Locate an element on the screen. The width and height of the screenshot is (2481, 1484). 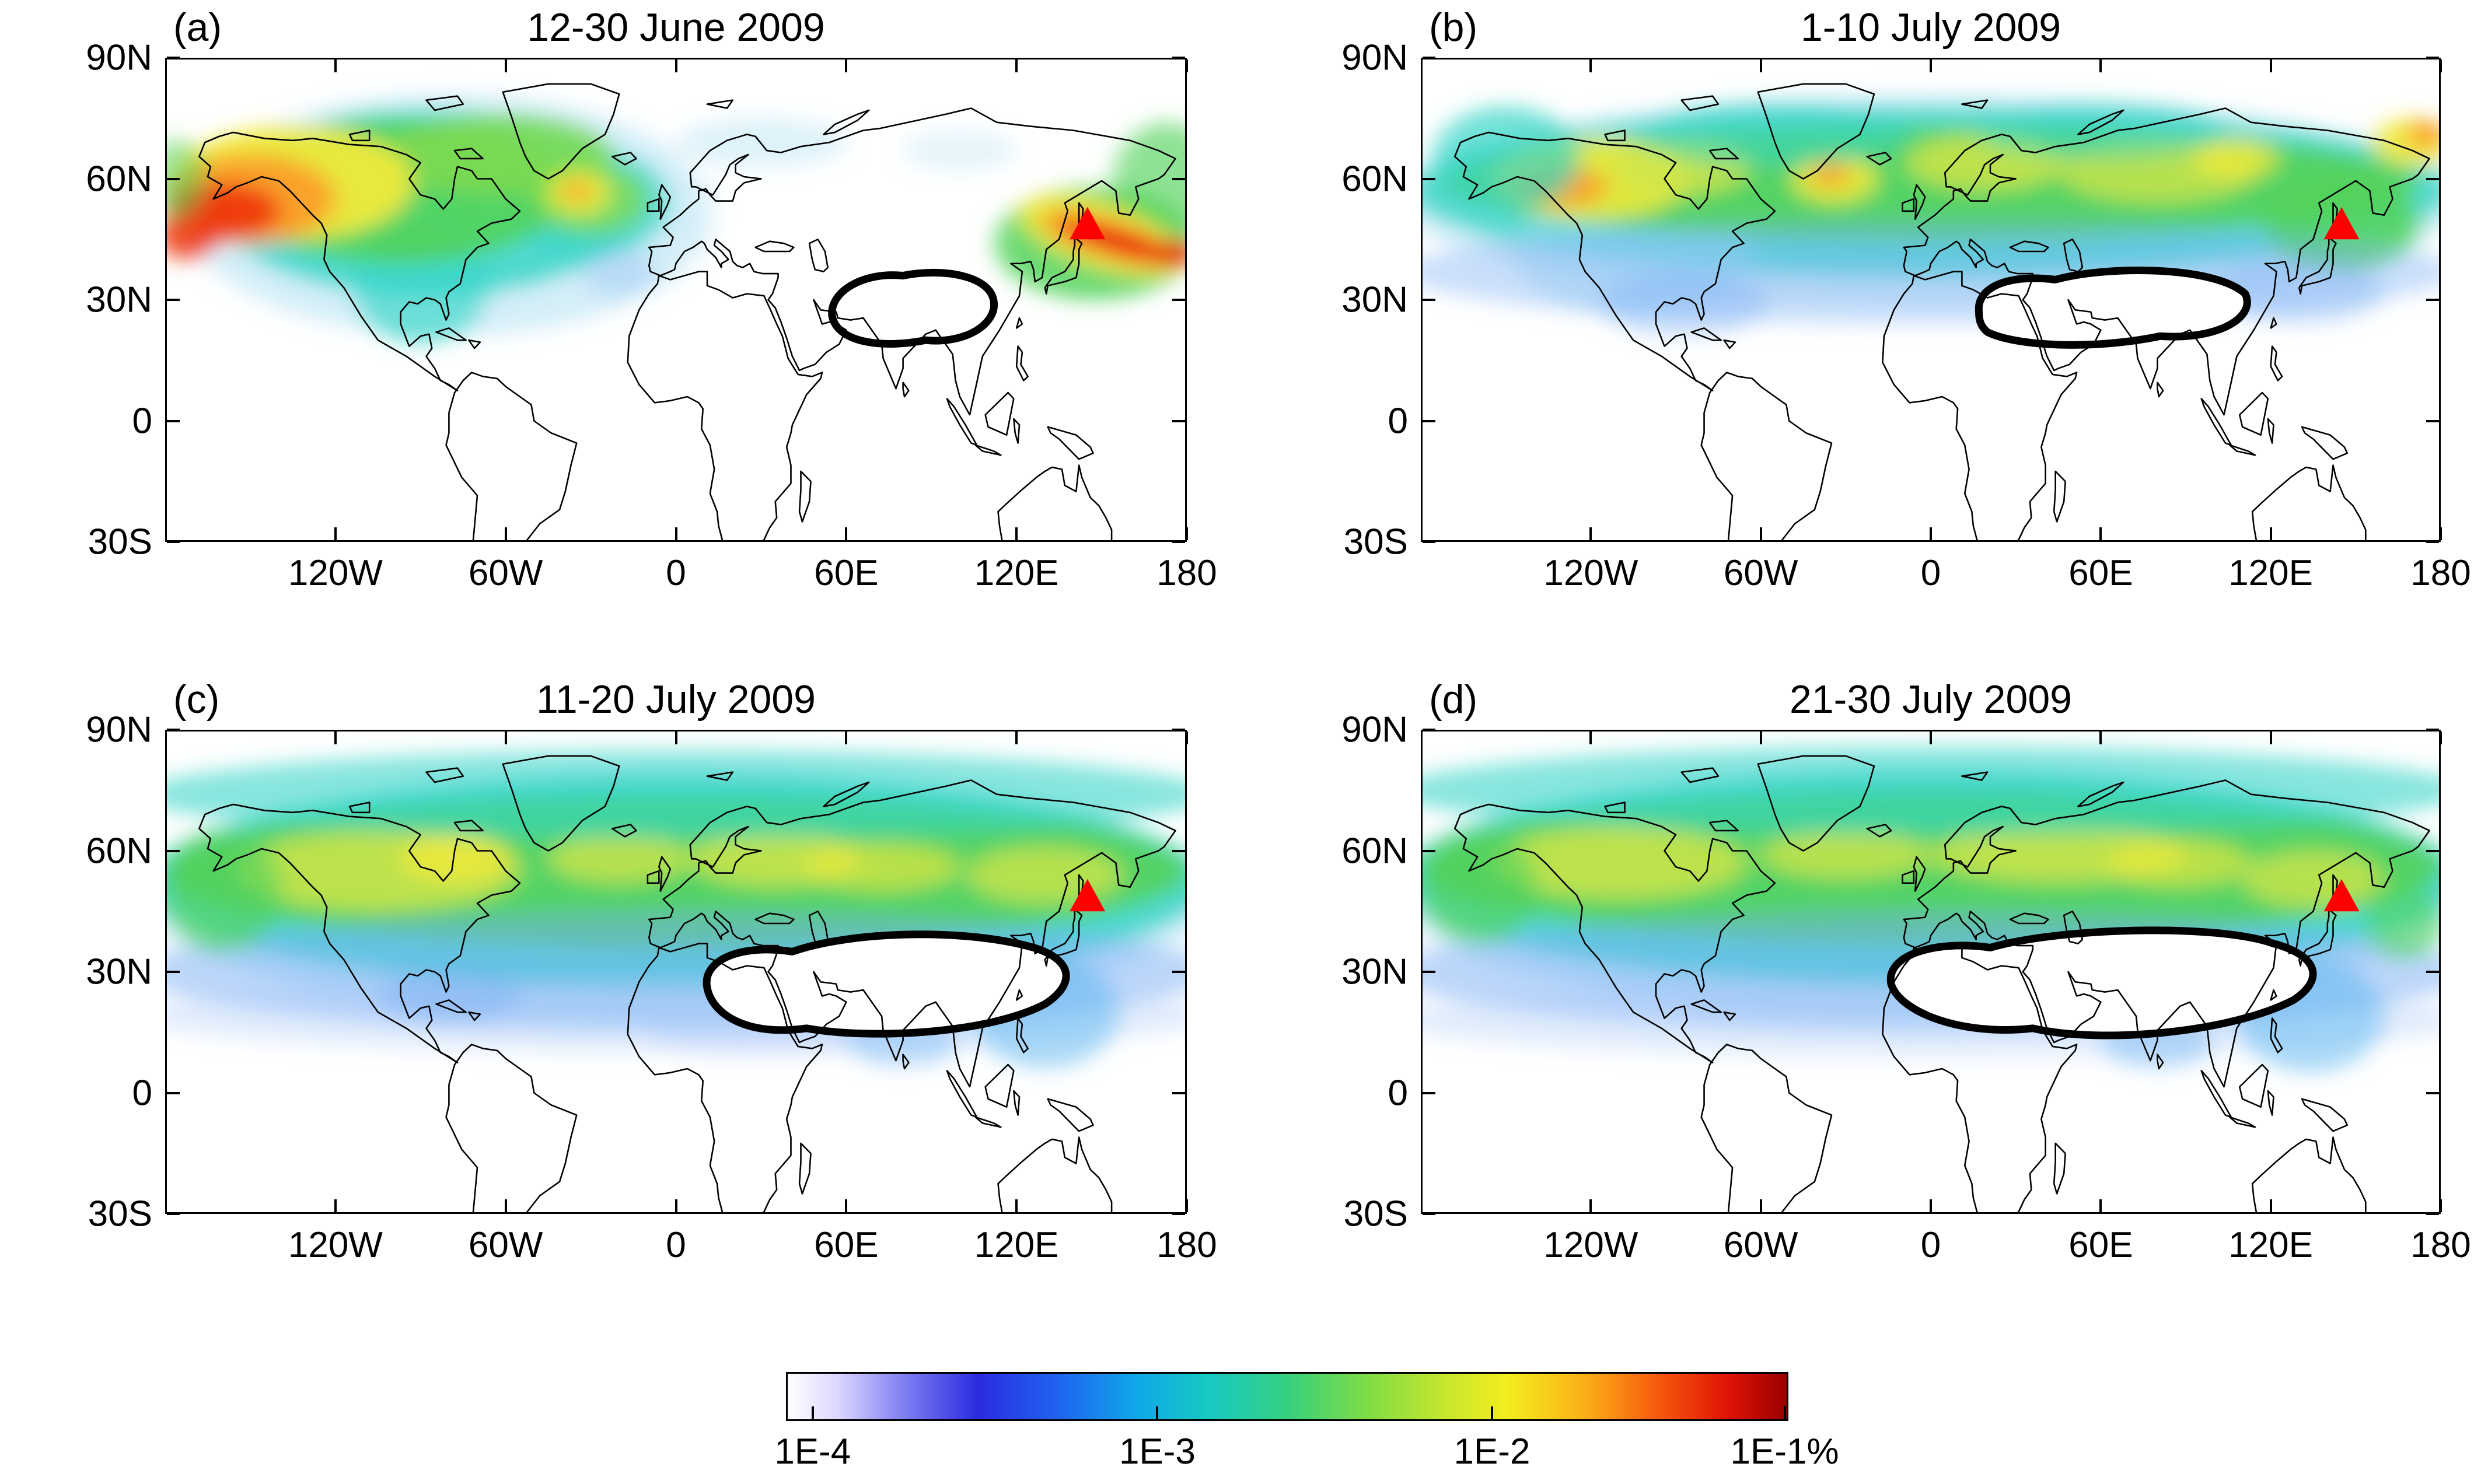
colorbar-gradient is located at coordinates (1287, 1396).